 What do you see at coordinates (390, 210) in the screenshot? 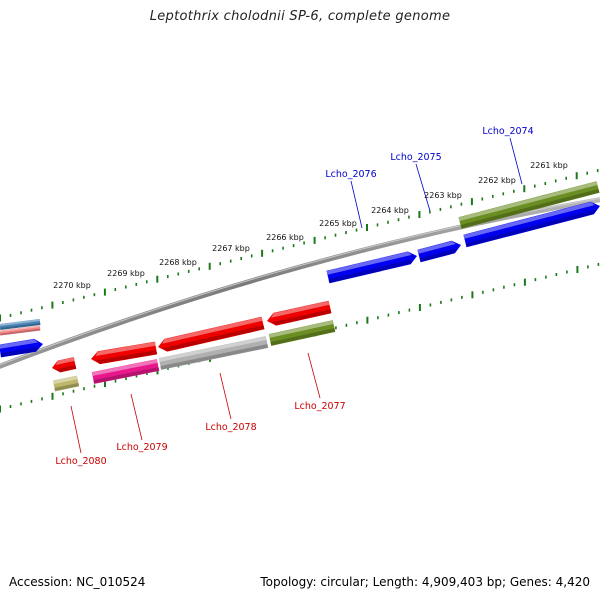
I see `tick-label: 2264 kbp` at bounding box center [390, 210].